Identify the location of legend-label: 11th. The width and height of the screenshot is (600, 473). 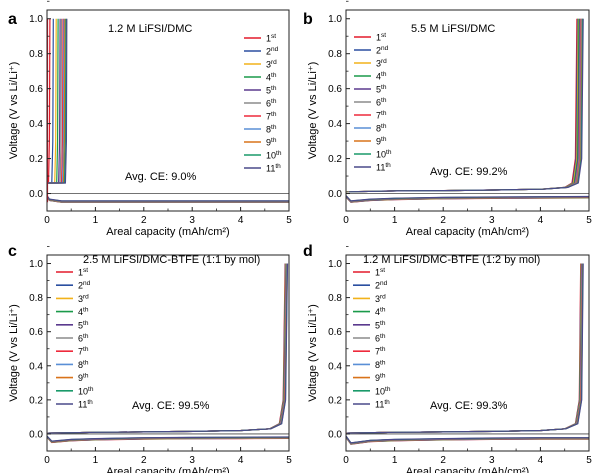
(383, 167).